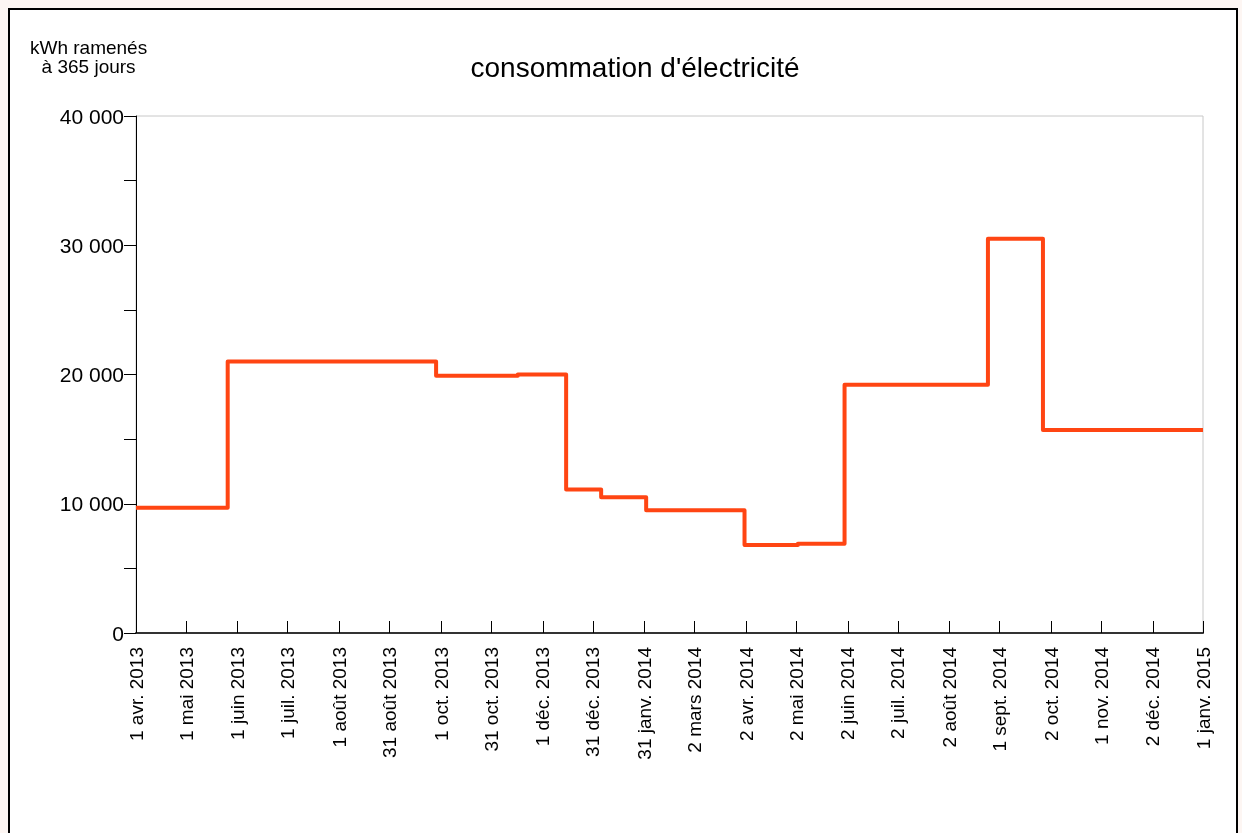 The width and height of the screenshot is (1242, 833). Describe the element at coordinates (136, 694) in the screenshot. I see `x-tick-label: 1 avr. 2013` at that location.